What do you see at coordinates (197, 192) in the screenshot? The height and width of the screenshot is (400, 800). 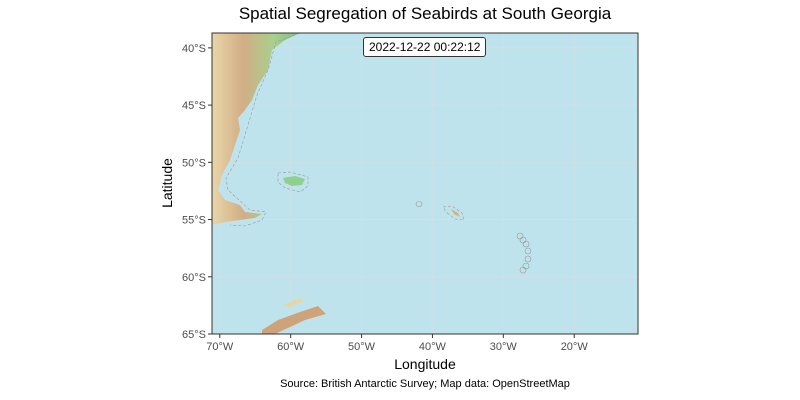 I see `y-axis: 40°S 45°S 50°S 55°S 60°S 65°S` at bounding box center [197, 192].